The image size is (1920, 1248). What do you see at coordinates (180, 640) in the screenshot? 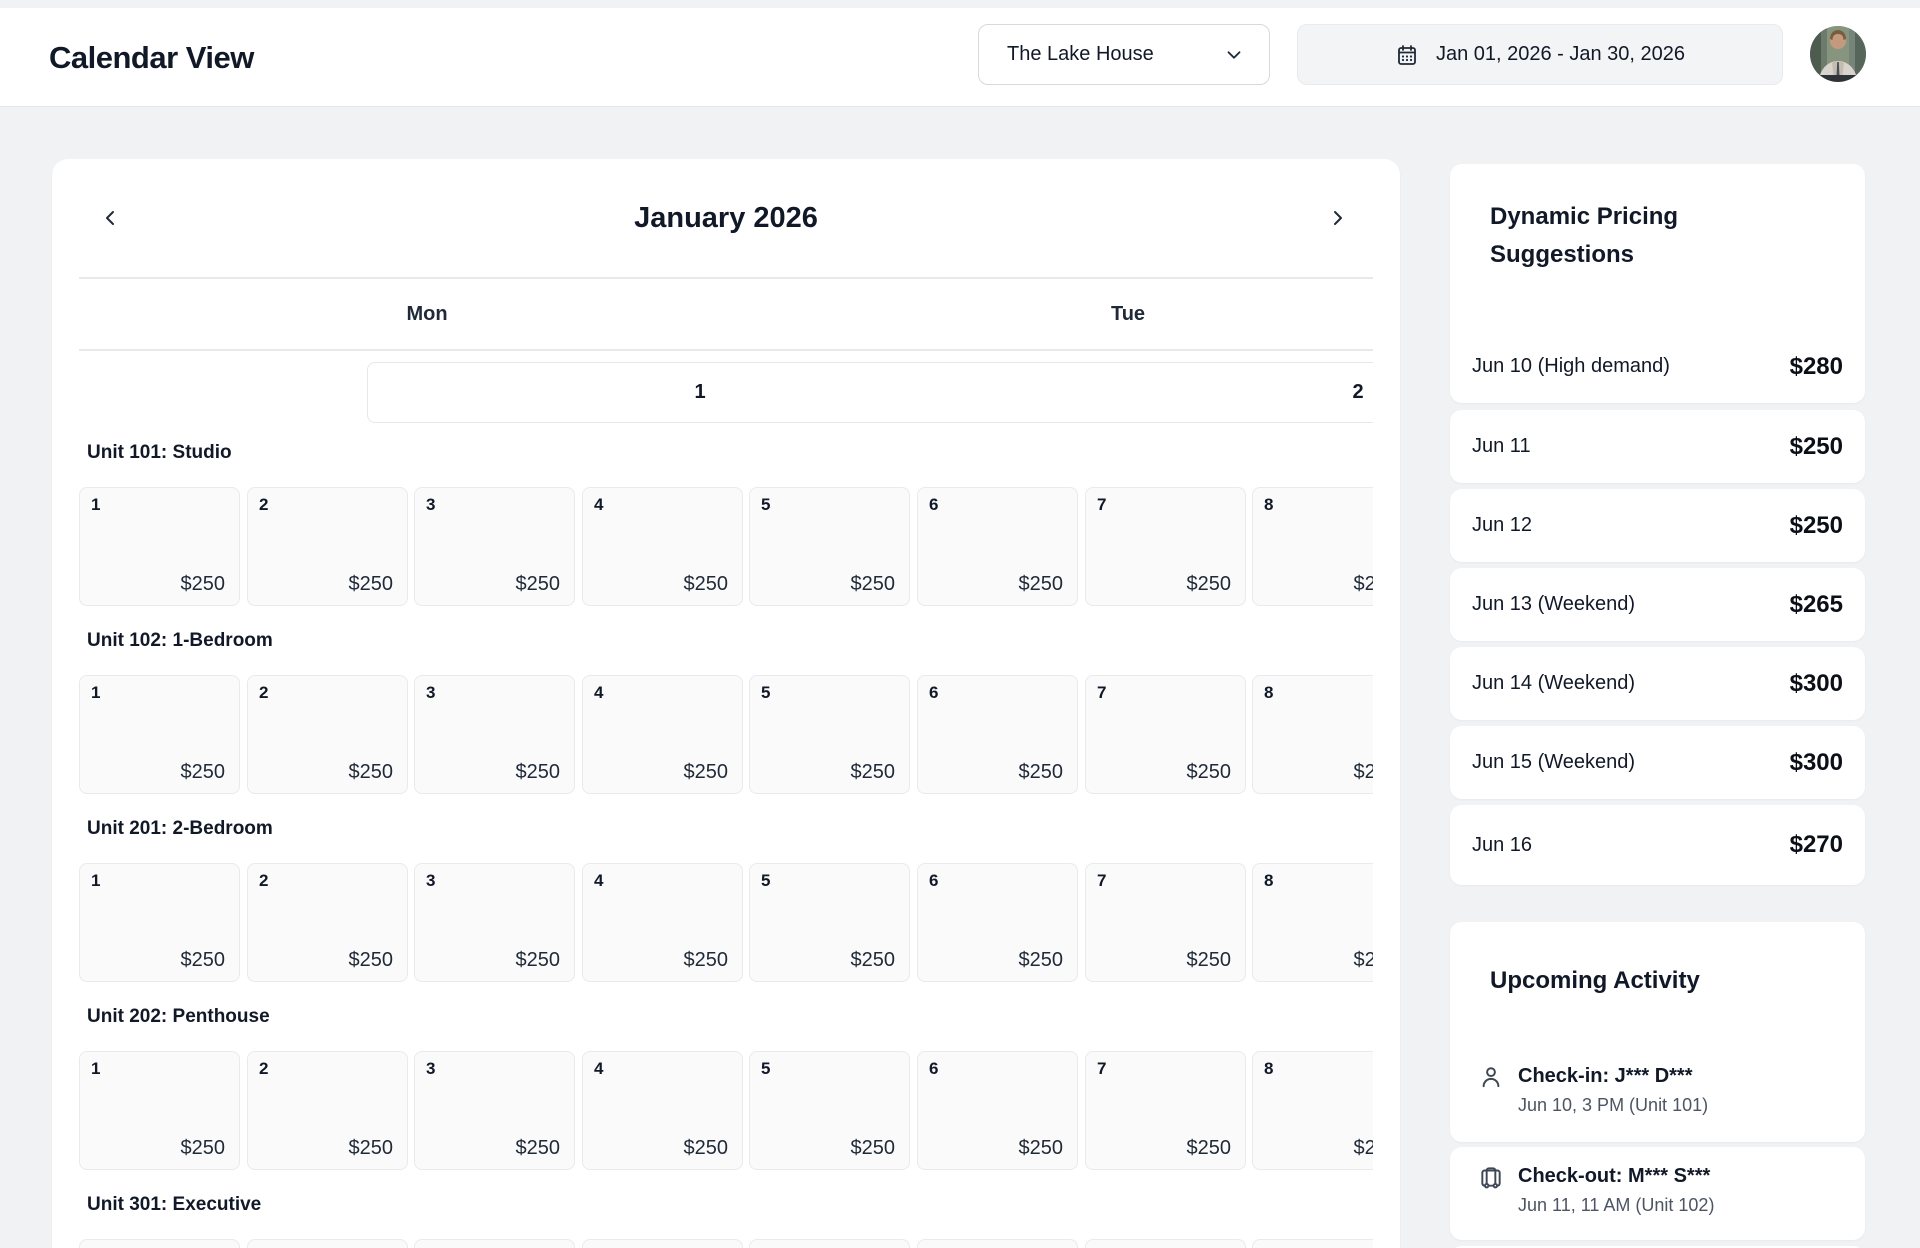
I see `unit-label: Unit 102: 1-Bedroom` at bounding box center [180, 640].